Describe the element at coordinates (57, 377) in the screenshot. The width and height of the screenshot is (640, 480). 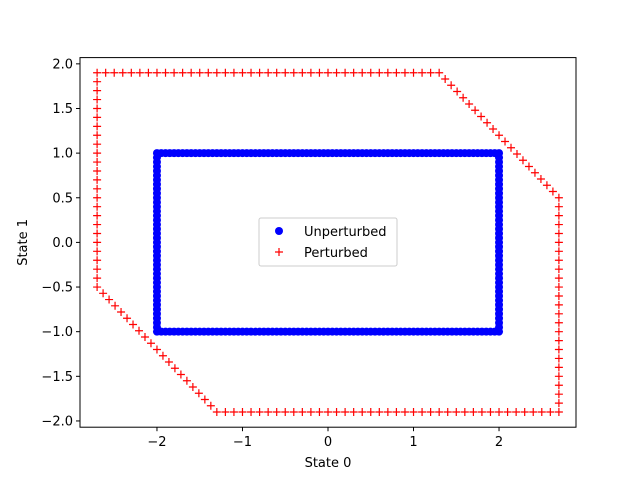
I see `y-tick-label: −1.5` at that location.